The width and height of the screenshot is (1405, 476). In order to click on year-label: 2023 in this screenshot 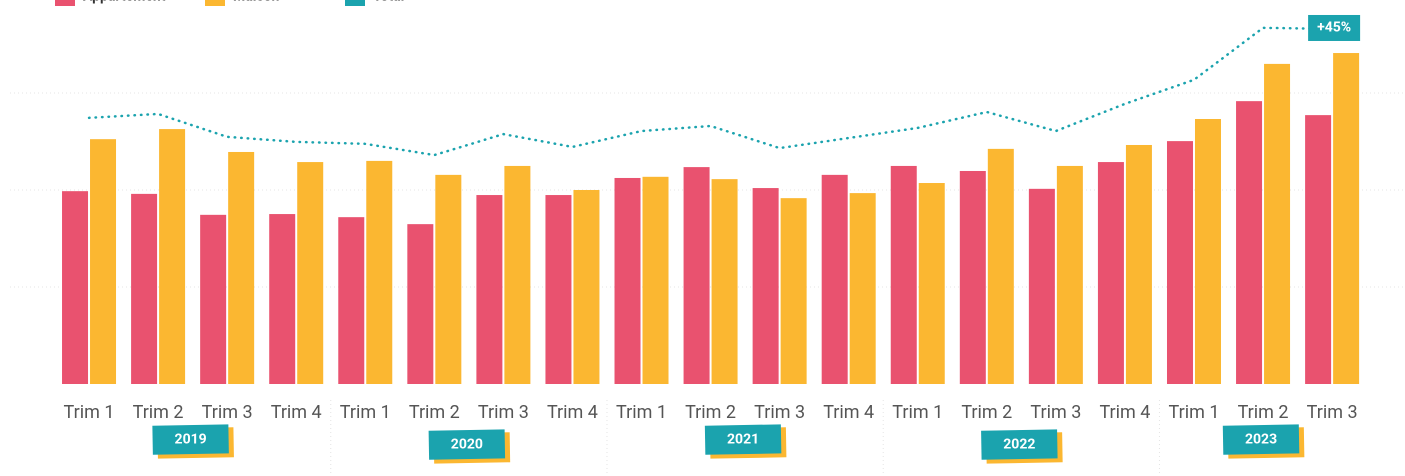, I will do `click(1261, 440)`.